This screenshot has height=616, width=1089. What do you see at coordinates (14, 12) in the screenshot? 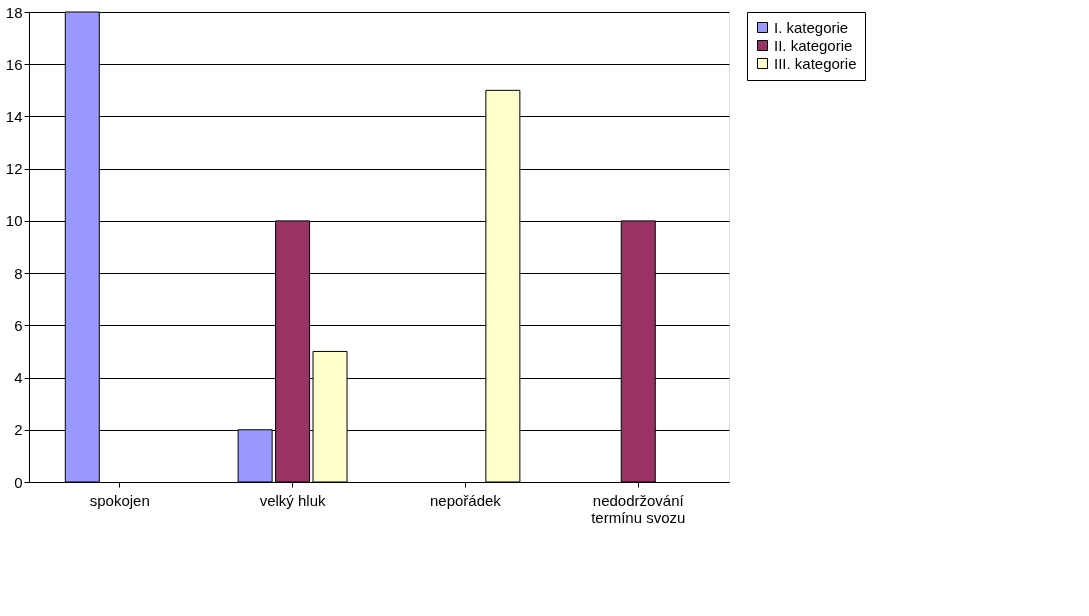
I see `y-tick-label: 18` at bounding box center [14, 12].